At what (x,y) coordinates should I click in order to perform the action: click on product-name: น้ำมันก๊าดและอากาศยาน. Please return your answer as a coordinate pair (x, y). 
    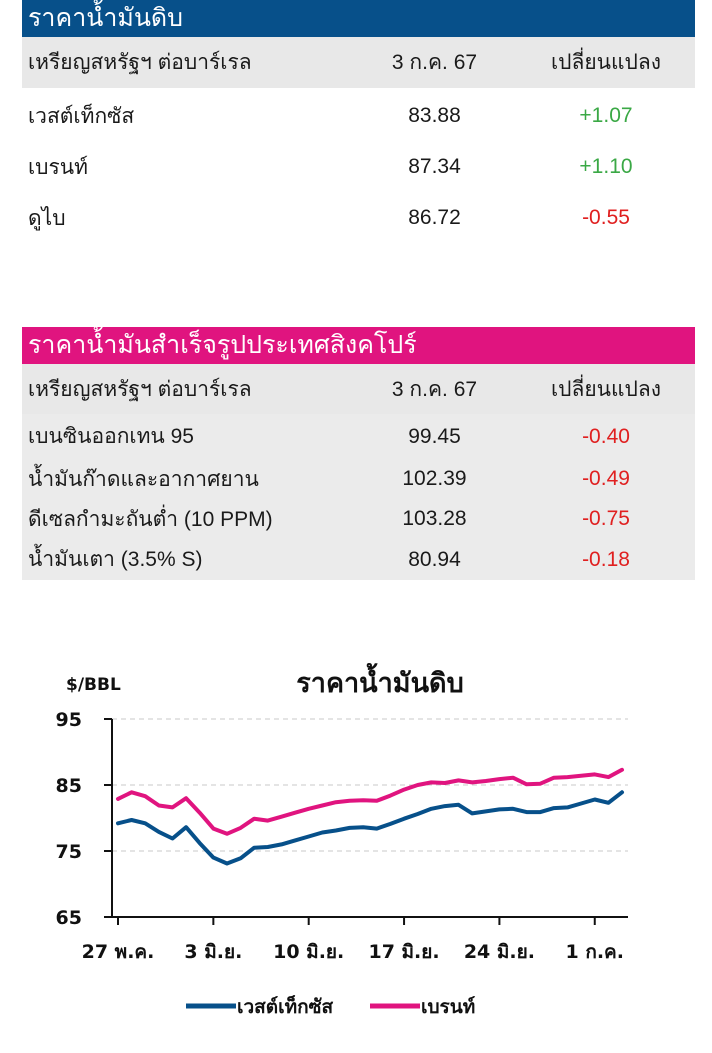
    Looking at the image, I should click on (143, 479).